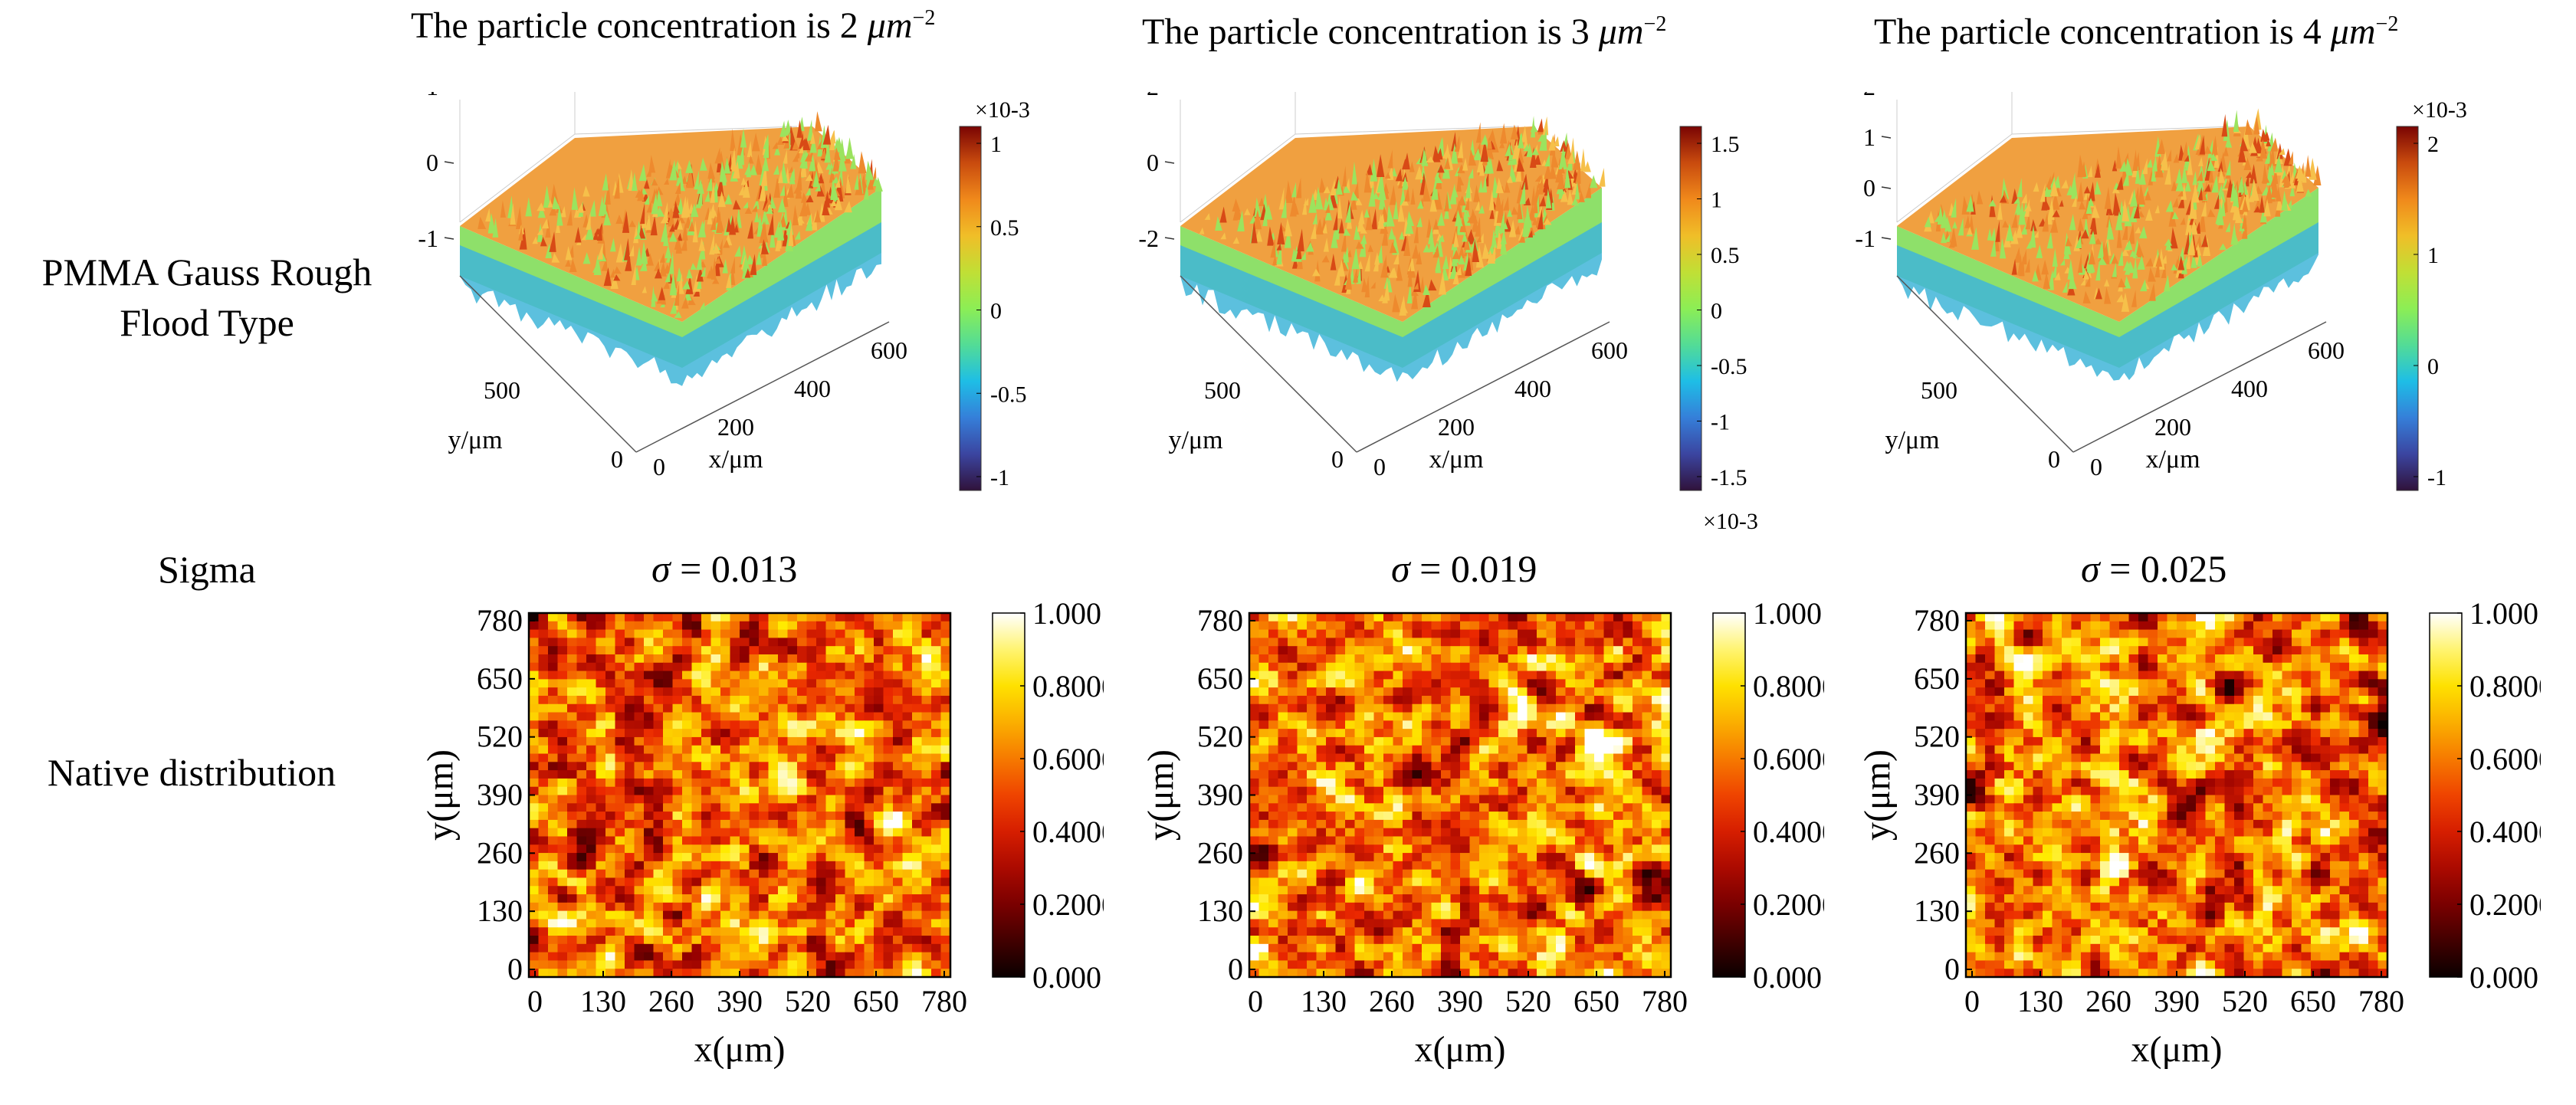 This screenshot has width=2576, height=1105. Describe the element at coordinates (1690, 308) in the screenshot. I see `colorbar` at that location.